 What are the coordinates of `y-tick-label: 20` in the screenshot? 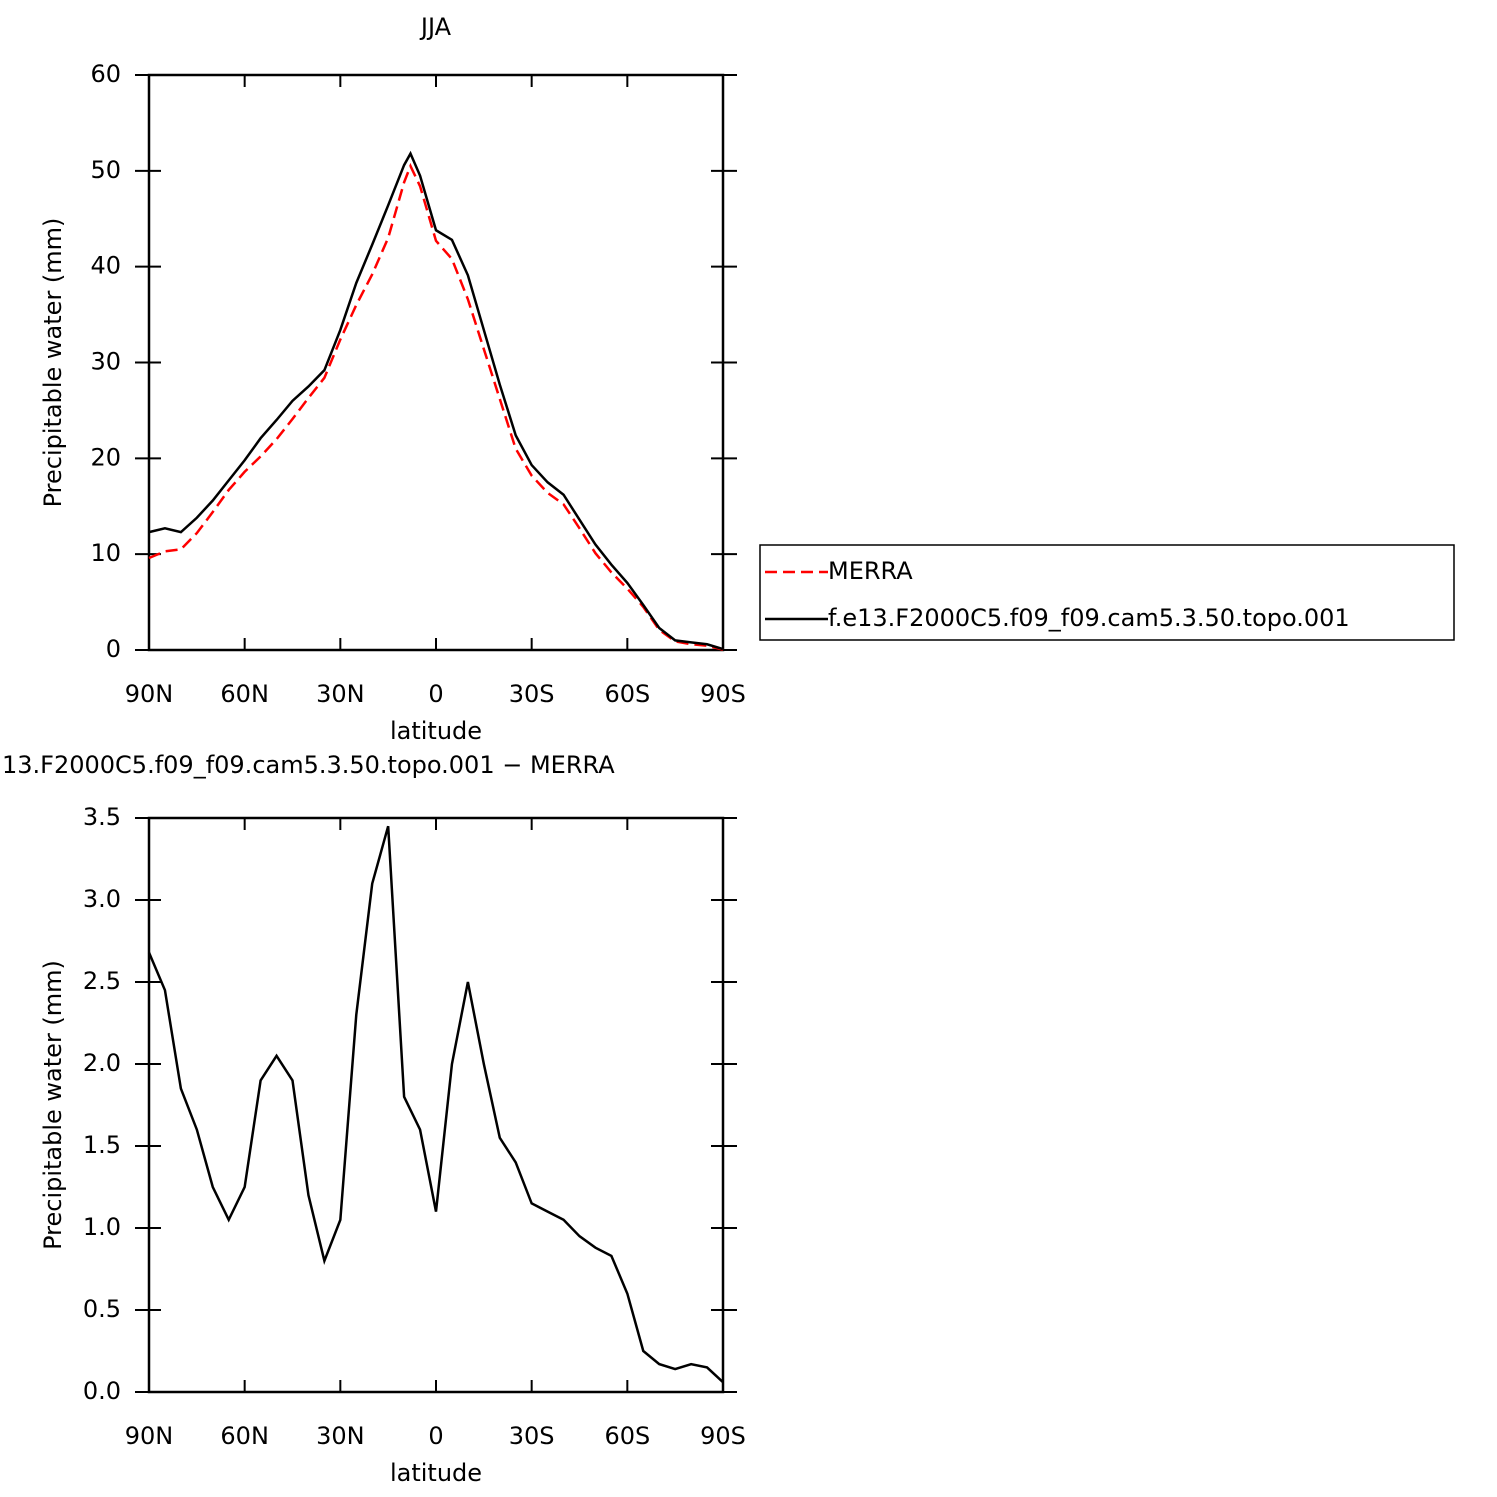 It's located at (105, 457).